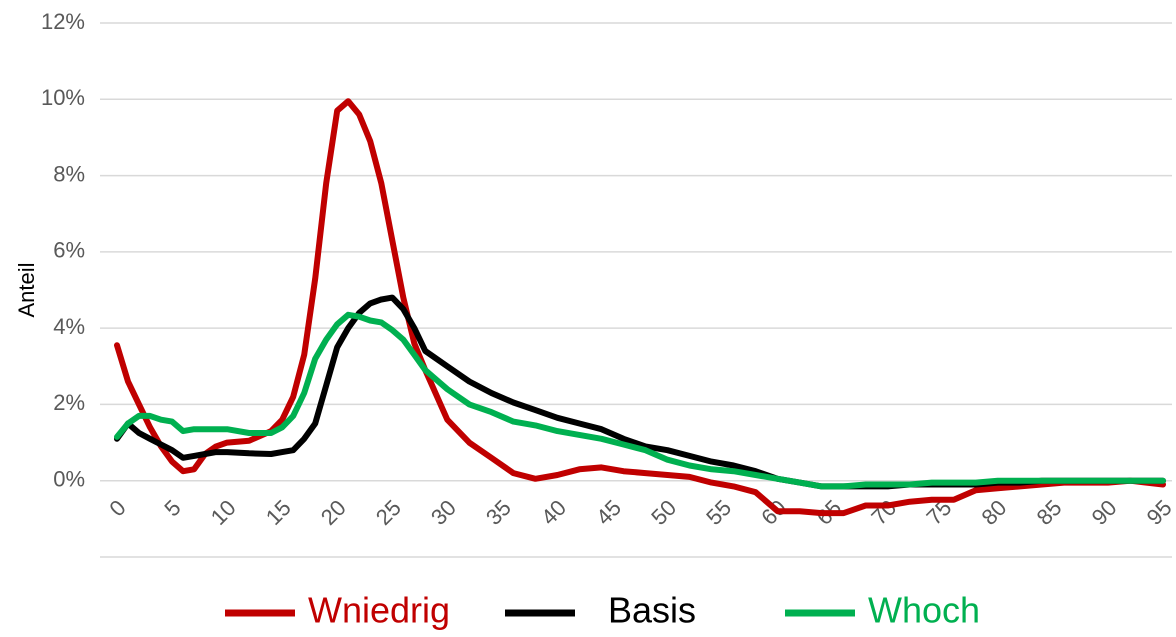 The width and height of the screenshot is (1176, 637). What do you see at coordinates (69, 479) in the screenshot?
I see `y-tick-label: 0%` at bounding box center [69, 479].